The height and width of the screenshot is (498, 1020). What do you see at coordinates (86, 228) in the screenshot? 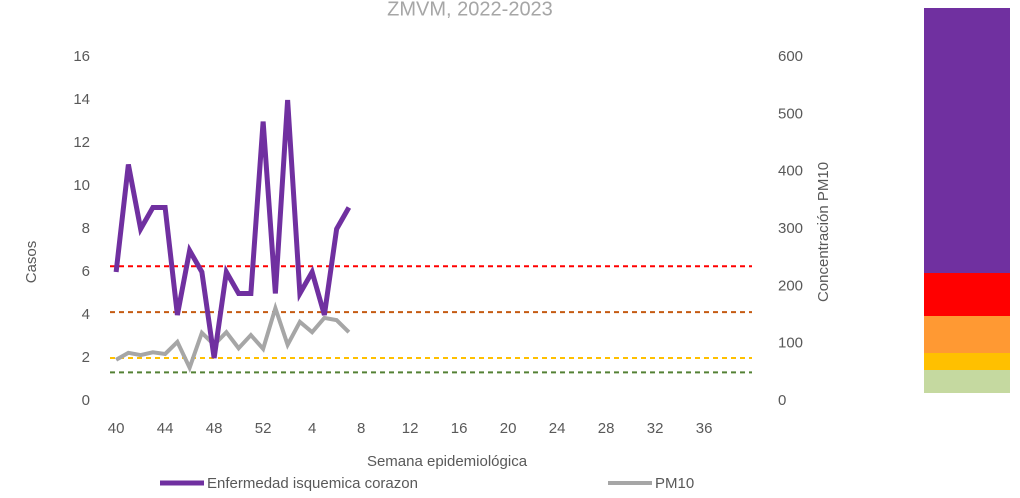
I see `y-tick-label: 8` at bounding box center [86, 228].